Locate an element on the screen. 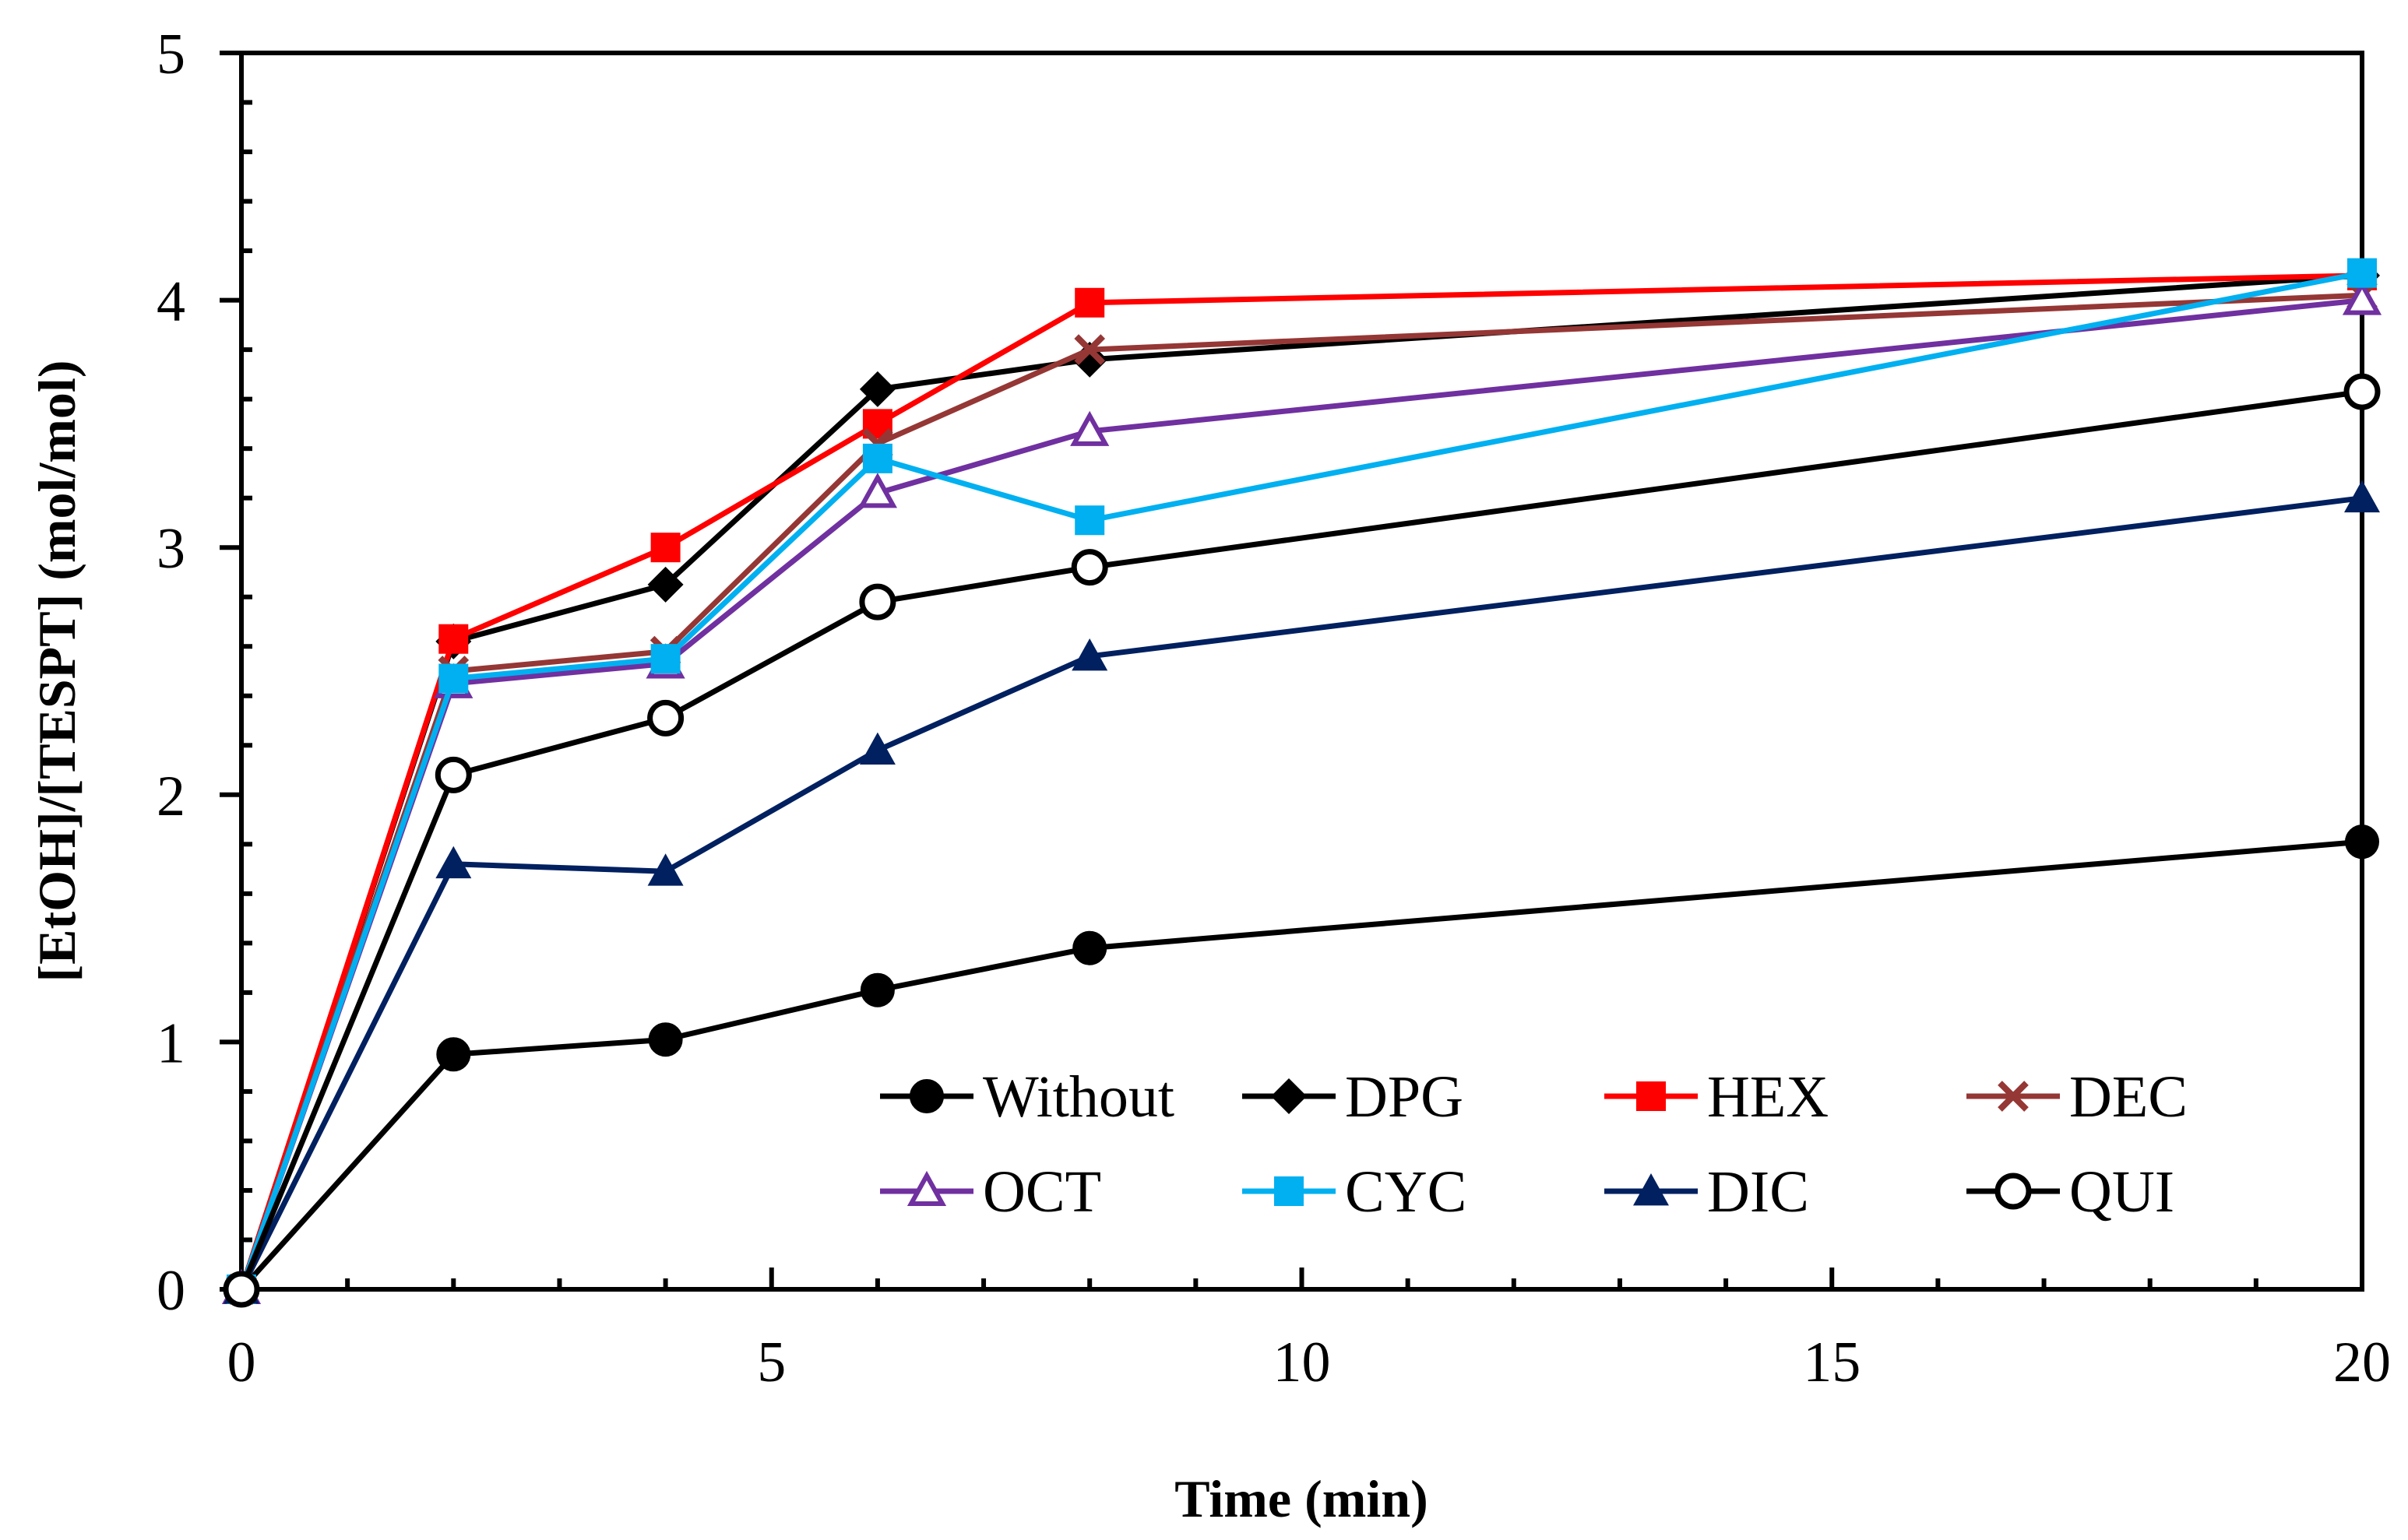 The width and height of the screenshot is (2408, 1540). y-tick-label: 2 is located at coordinates (171, 796).